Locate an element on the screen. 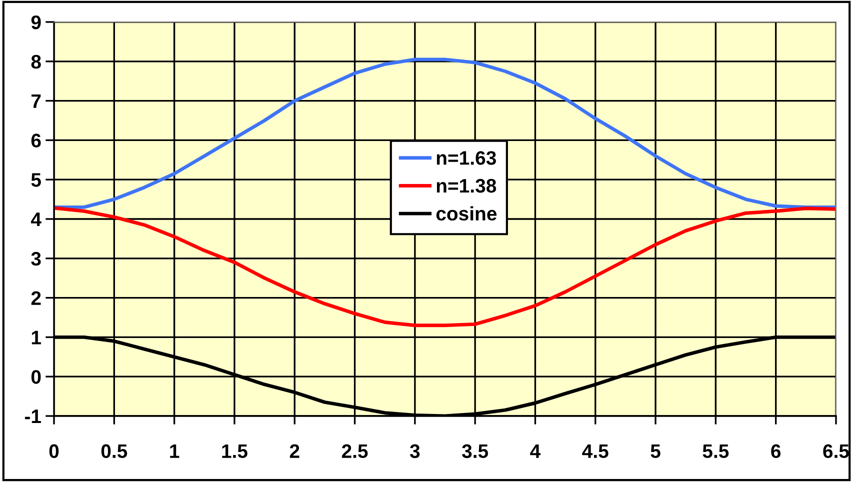  legend-label: n=1.38 is located at coordinates (466, 185).